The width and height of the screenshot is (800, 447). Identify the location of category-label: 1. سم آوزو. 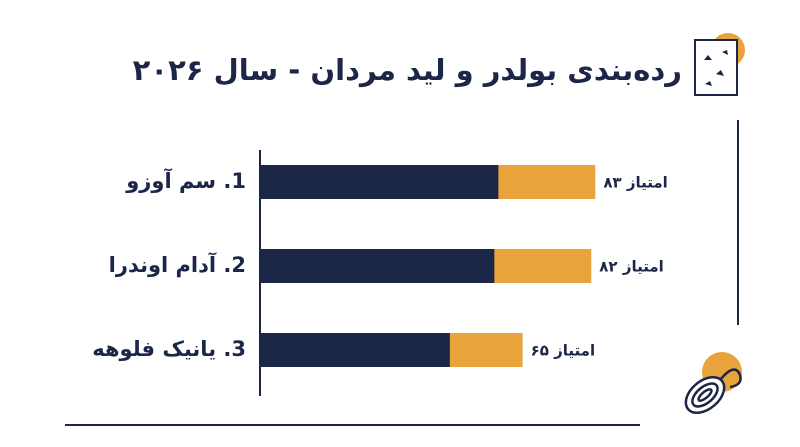
(185, 180).